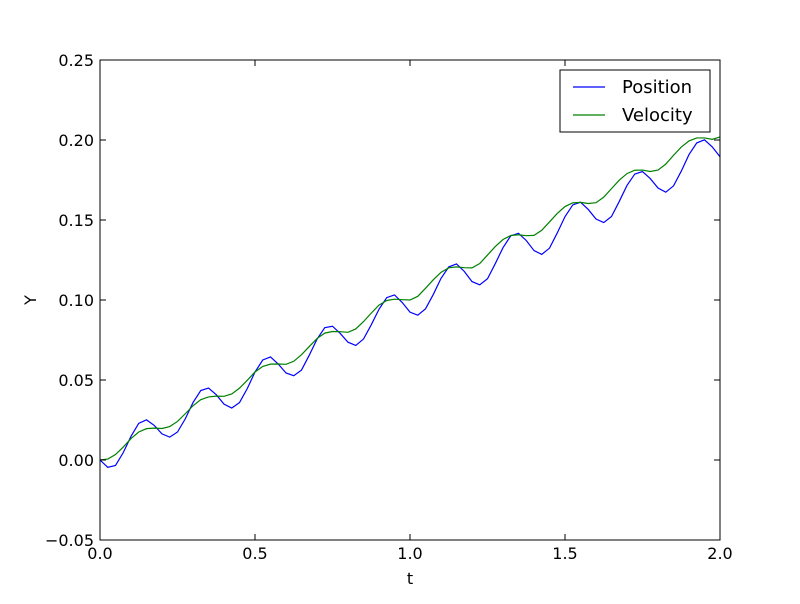 This screenshot has width=800, height=604. I want to click on x-tick-label: 2.0, so click(719, 553).